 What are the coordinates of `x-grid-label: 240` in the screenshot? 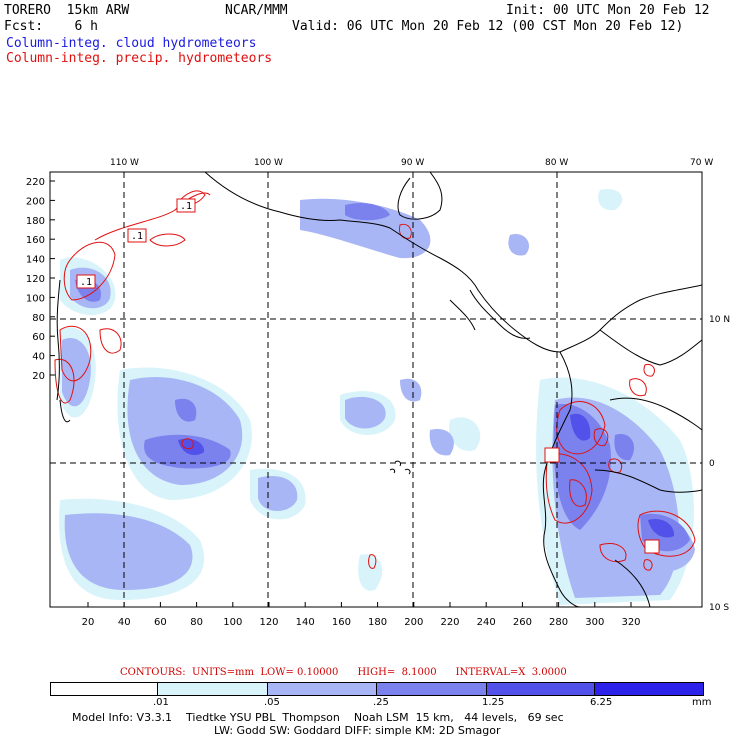 It's located at (486, 622).